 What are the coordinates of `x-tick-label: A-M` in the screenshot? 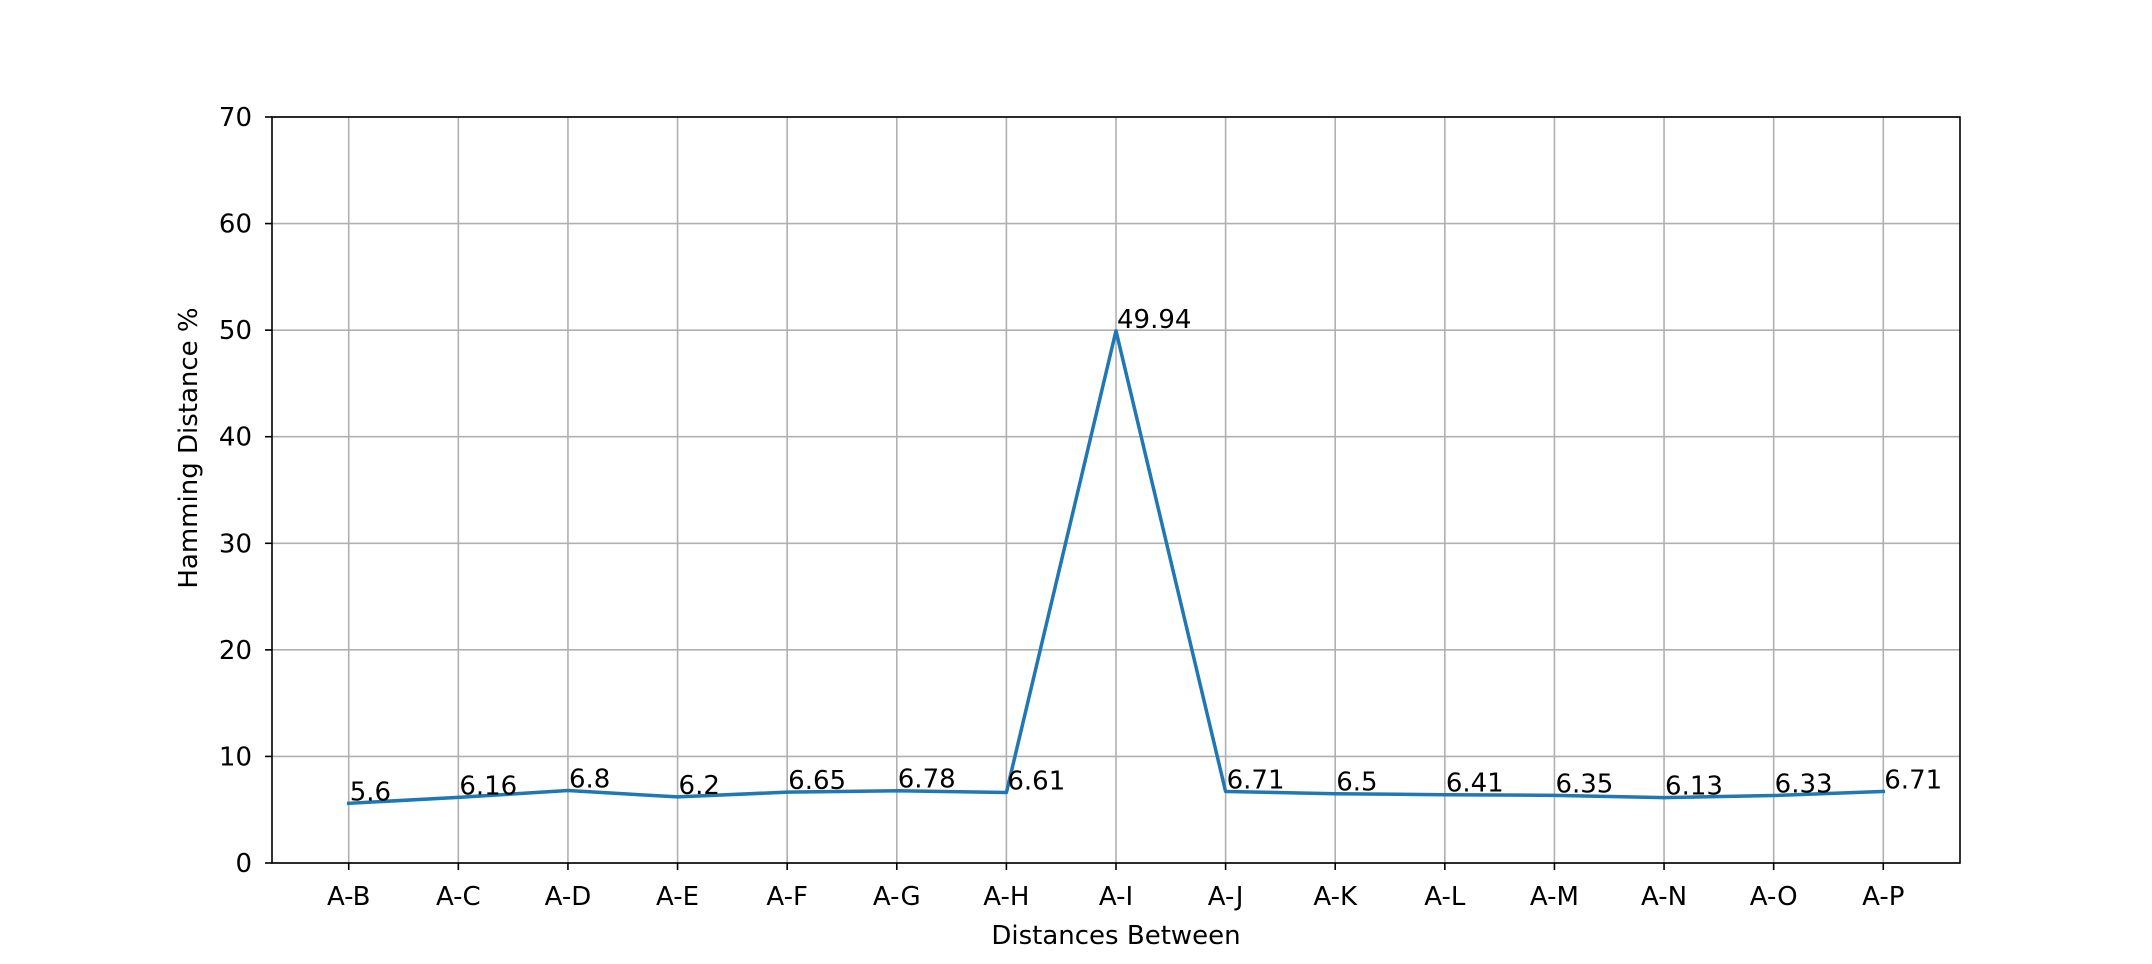 It's located at (1554, 897).